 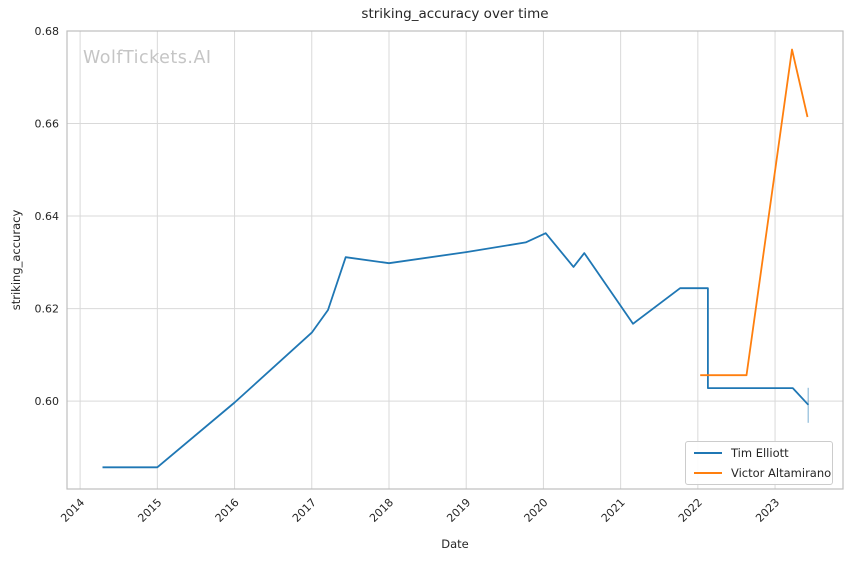 What do you see at coordinates (759, 463) in the screenshot?
I see `legend: Tim Elliott Victor Altamirano` at bounding box center [759, 463].